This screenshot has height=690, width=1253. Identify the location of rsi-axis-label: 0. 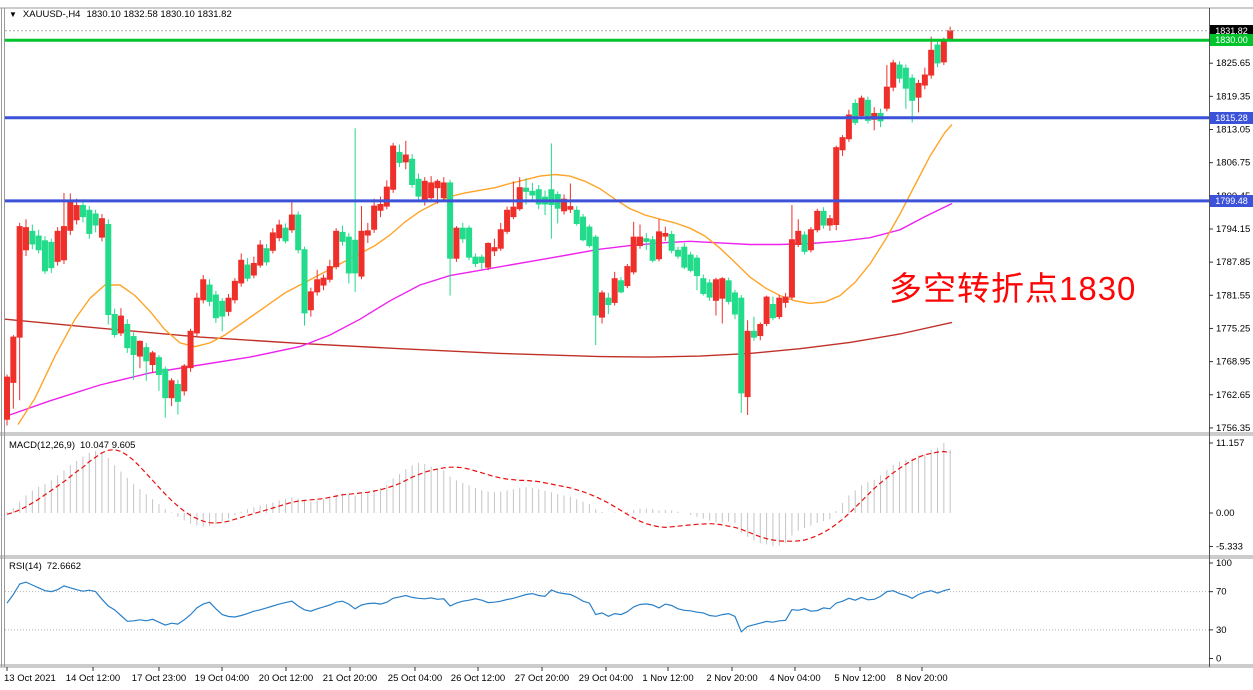
(1218, 659).